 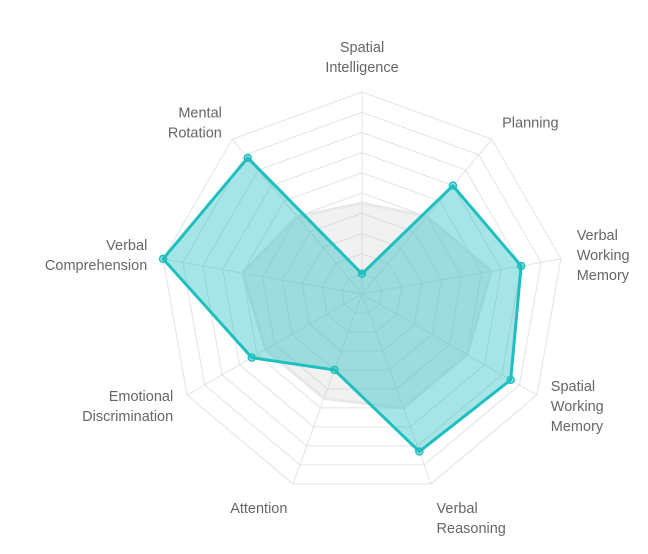 I want to click on axis-label-mental-rotation: Mental Rotation, so click(x=195, y=123).